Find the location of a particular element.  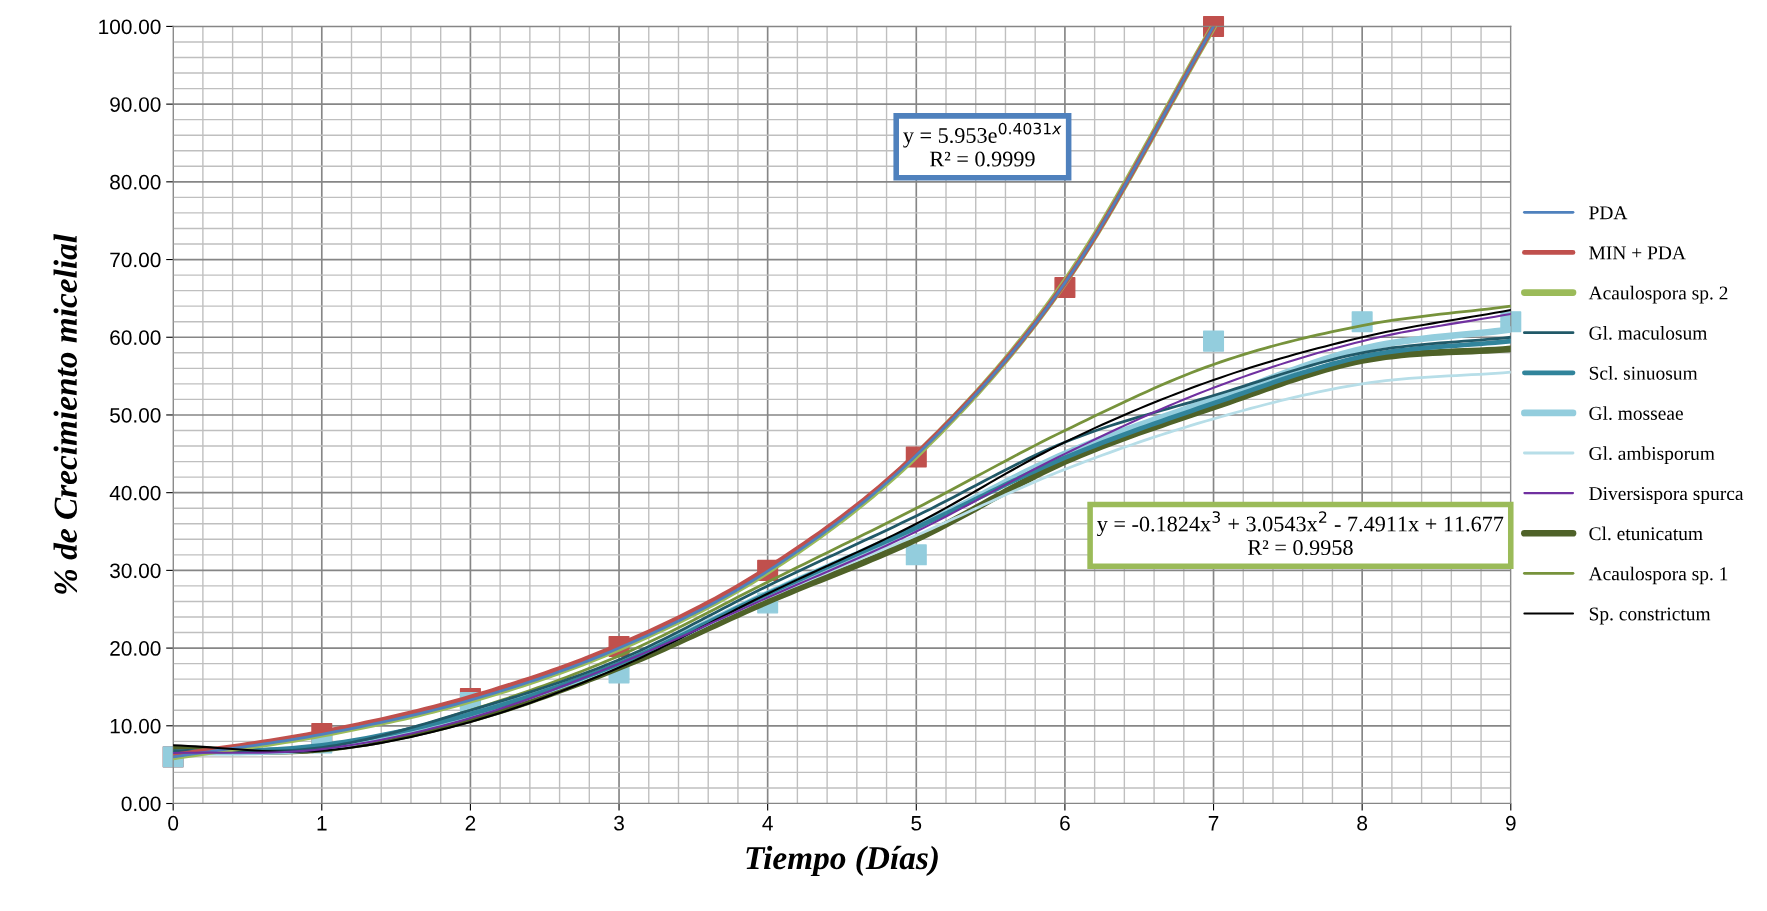

y-tick-label: 20.00 is located at coordinates (135, 648).